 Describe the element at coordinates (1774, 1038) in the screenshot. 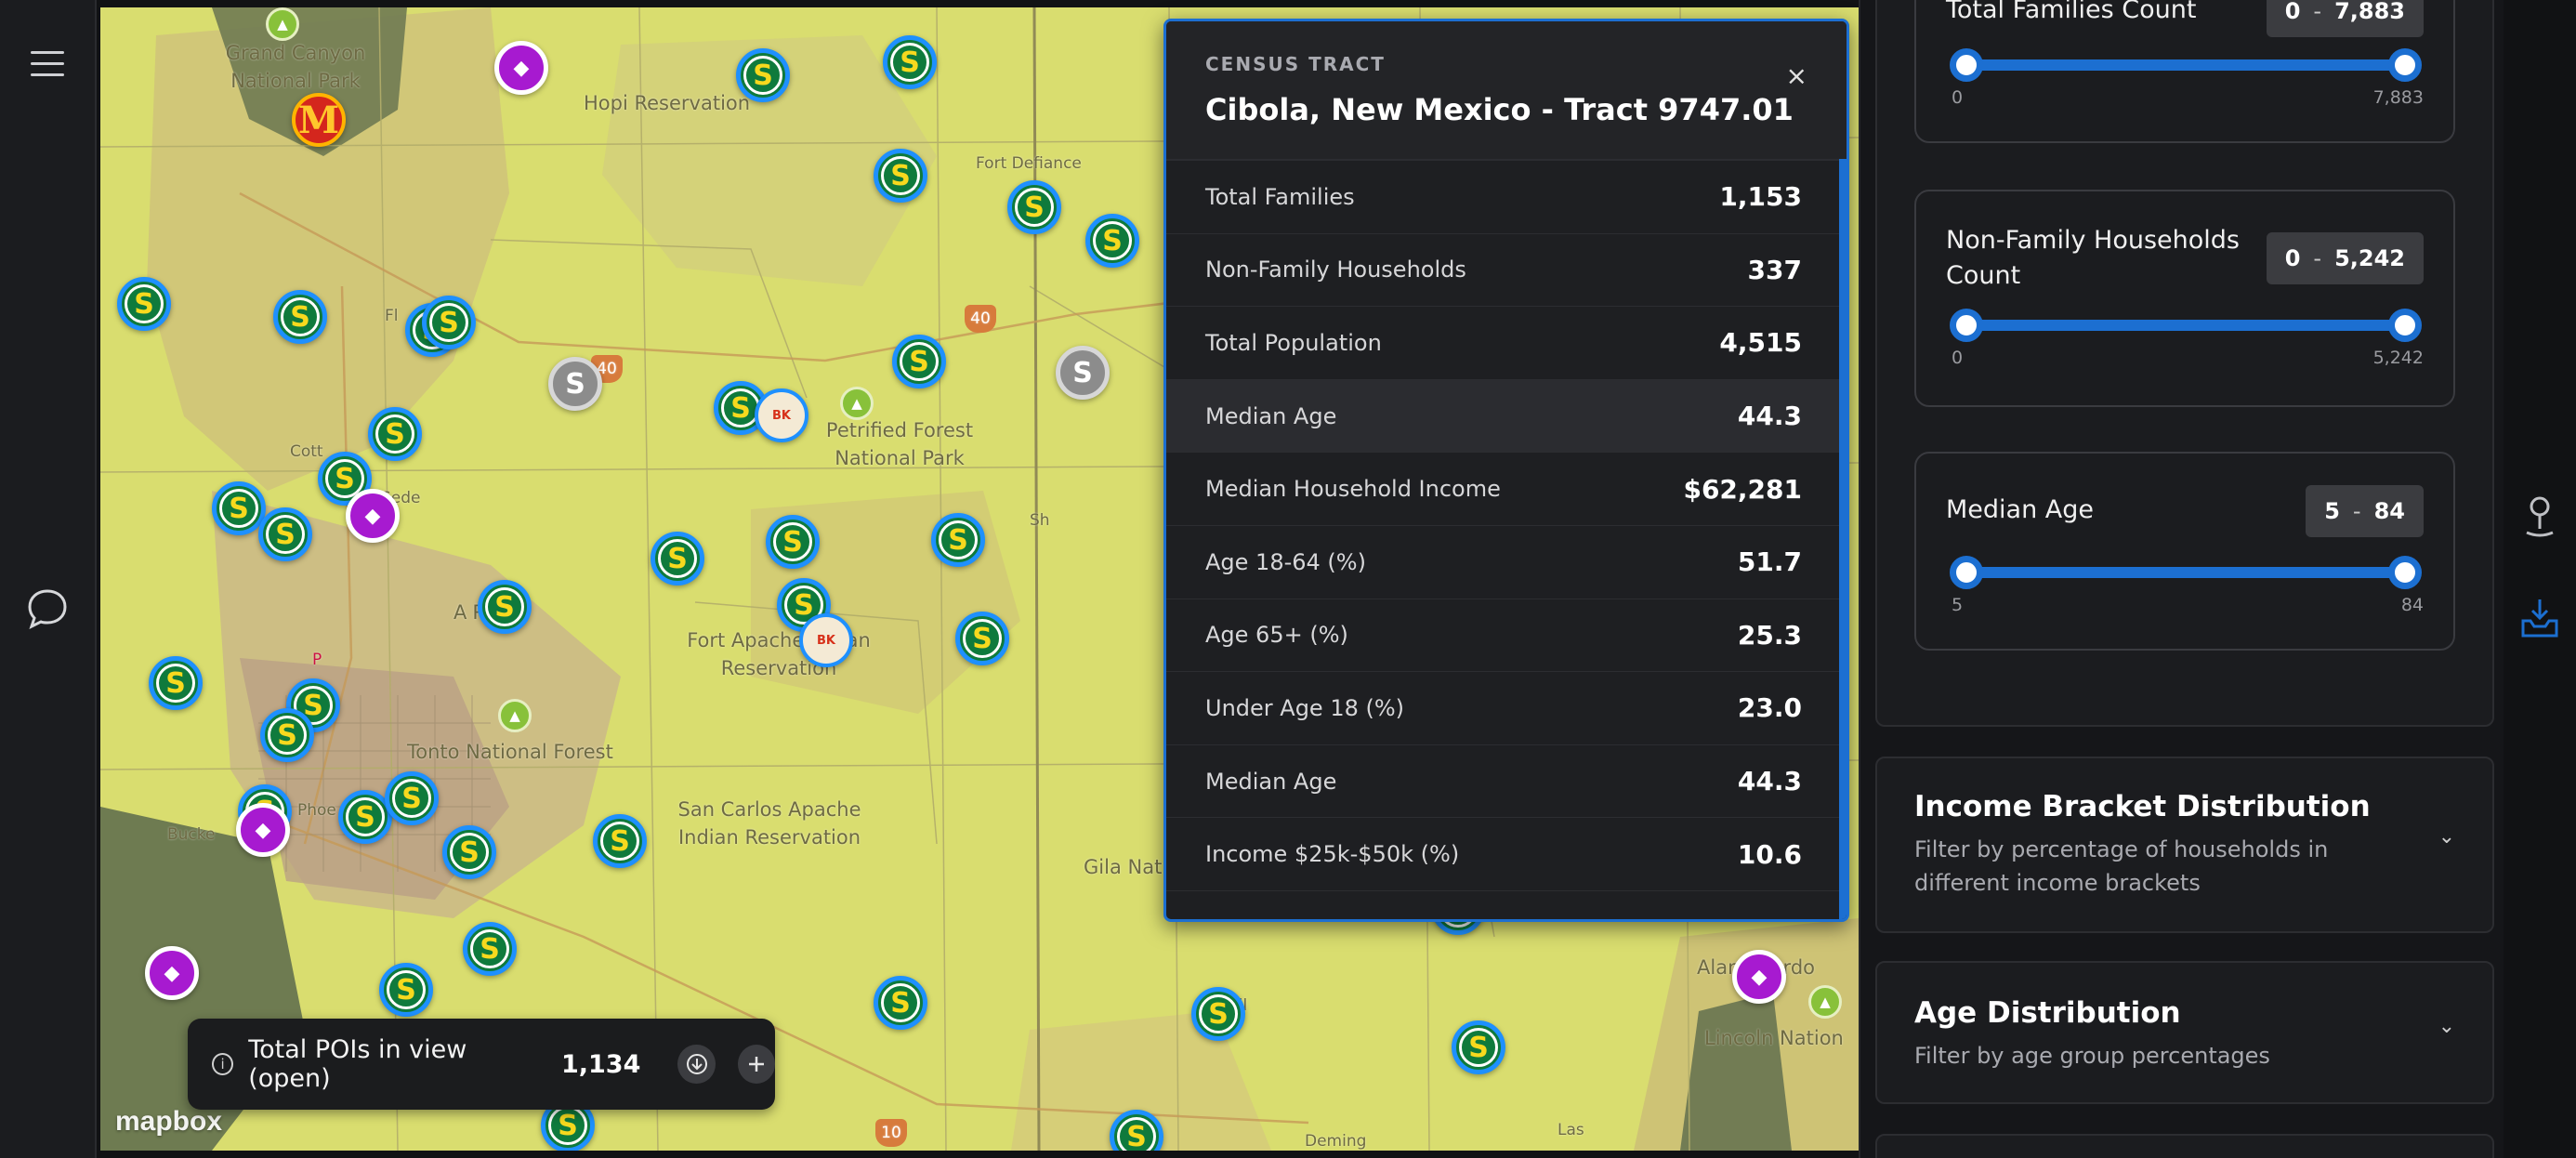

I see `map-label-lincoln: Lincoln Nation` at that location.